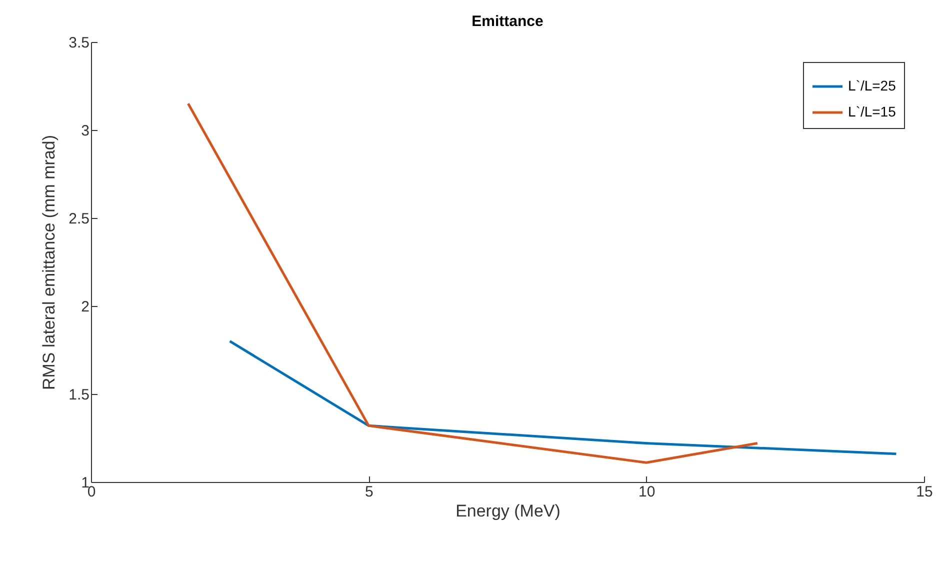  What do you see at coordinates (508, 511) in the screenshot?
I see `x-axis-title: Energy (MeV)` at bounding box center [508, 511].